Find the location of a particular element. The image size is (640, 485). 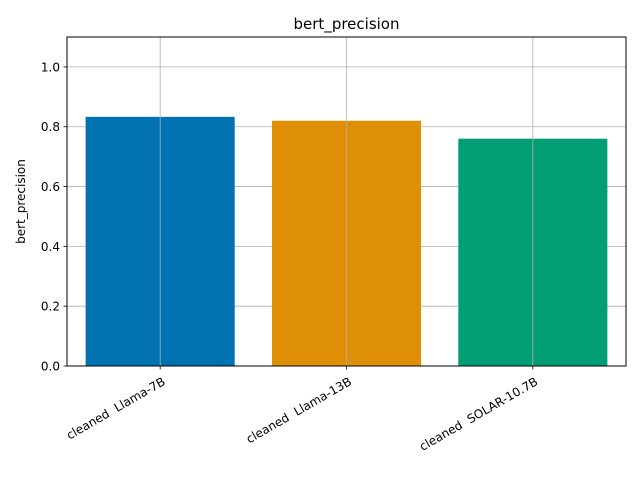

y-tick-label: 0.2 is located at coordinates (50, 307).